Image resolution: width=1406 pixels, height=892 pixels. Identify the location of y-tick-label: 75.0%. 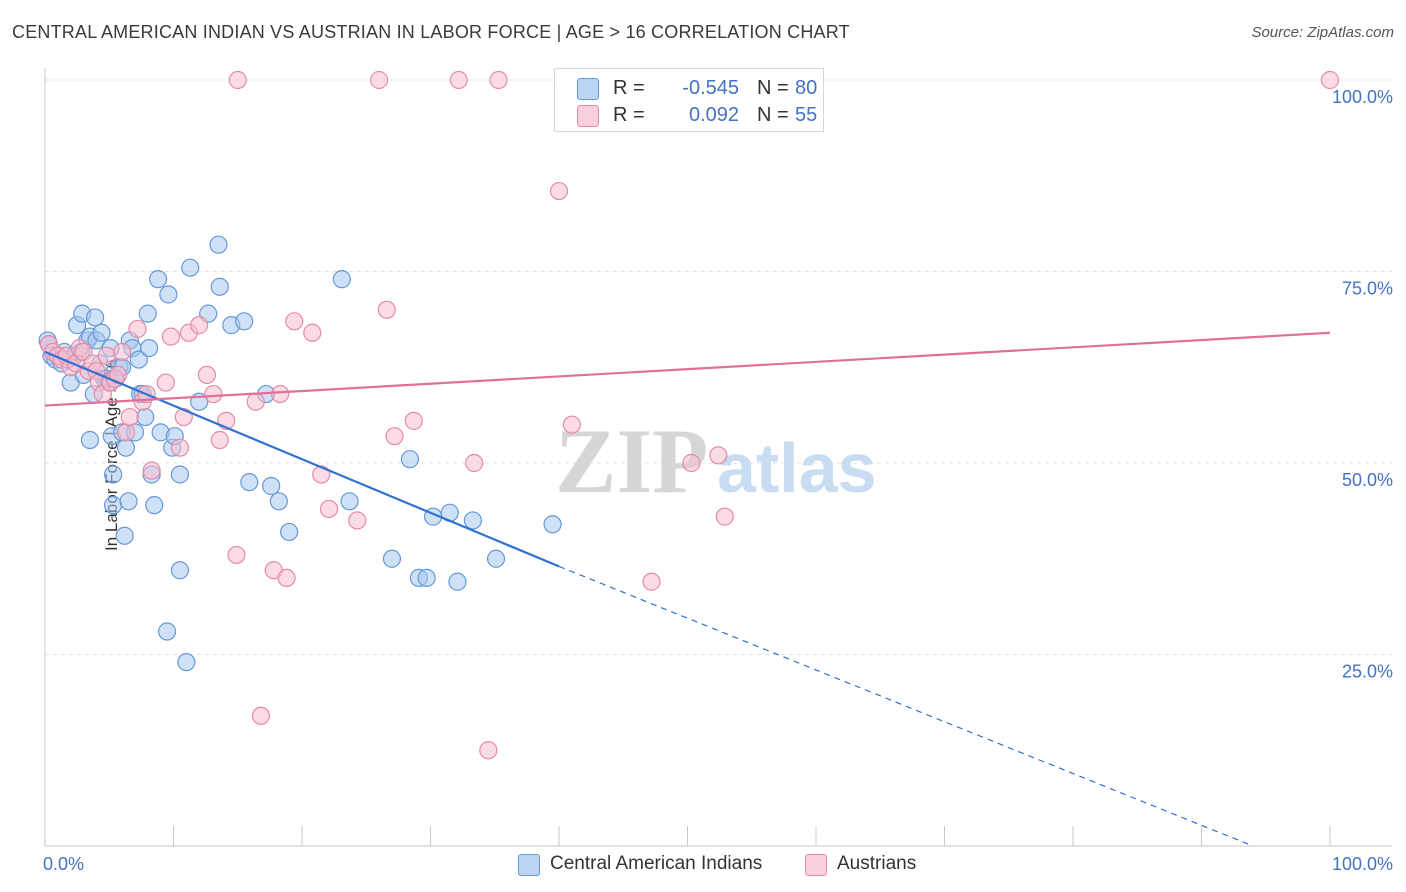
(1367, 289).